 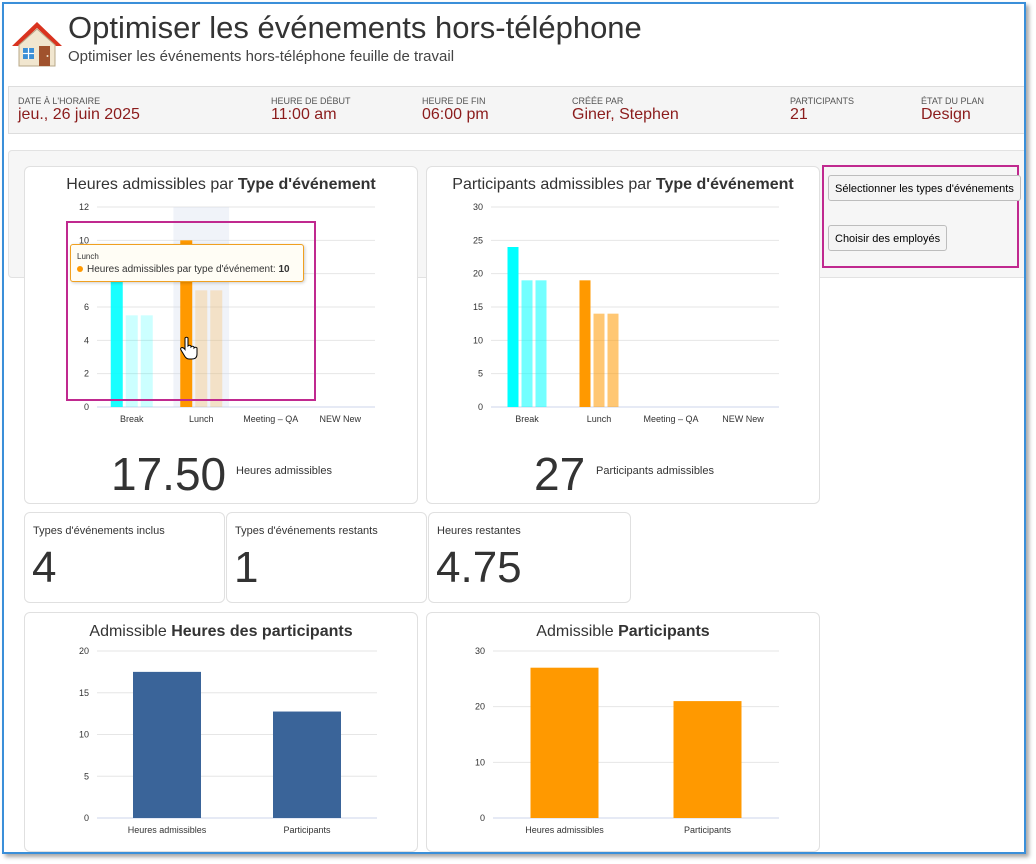 What do you see at coordinates (284, 471) in the screenshot?
I see `big-number-caption: Heures admissibles` at bounding box center [284, 471].